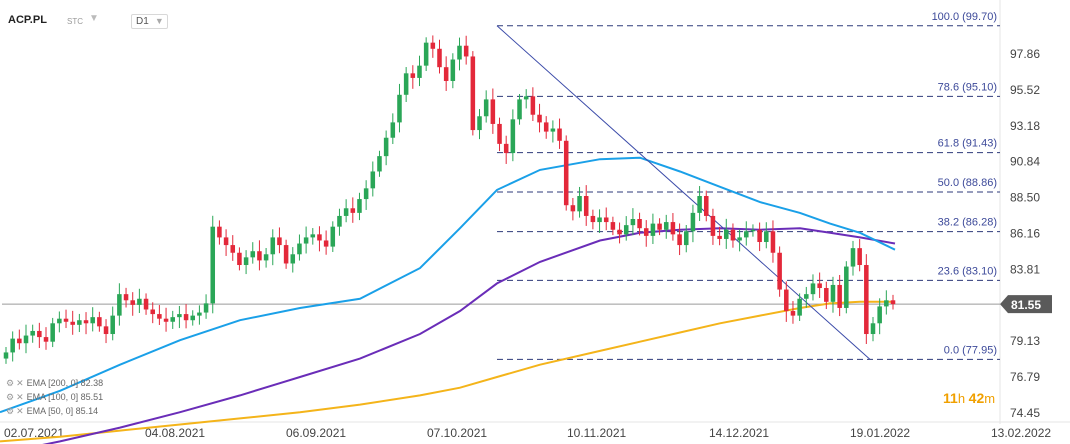 The height and width of the screenshot is (444, 1070). I want to click on fib-level-label: 61.8 (91.43), so click(967, 144).